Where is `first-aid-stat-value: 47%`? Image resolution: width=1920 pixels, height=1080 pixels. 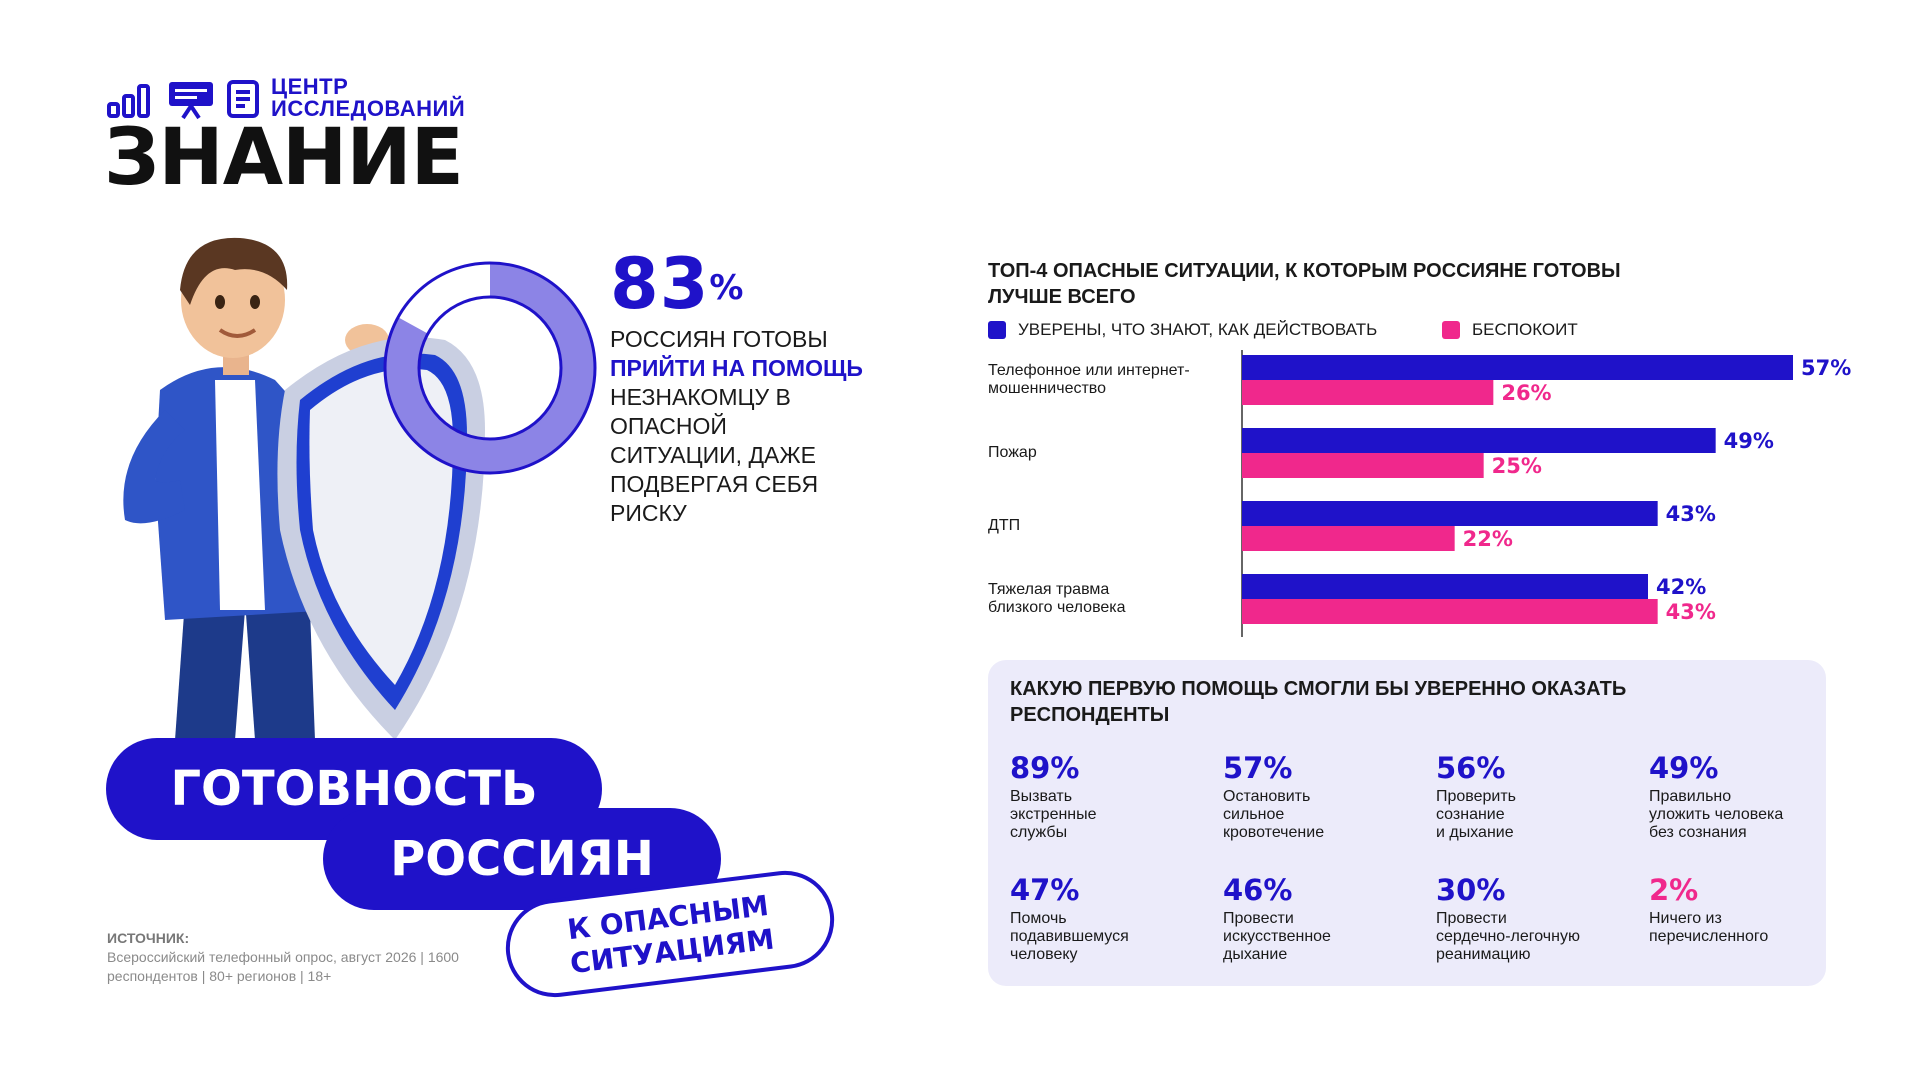
first-aid-stat-value: 47% is located at coordinates (1045, 890).